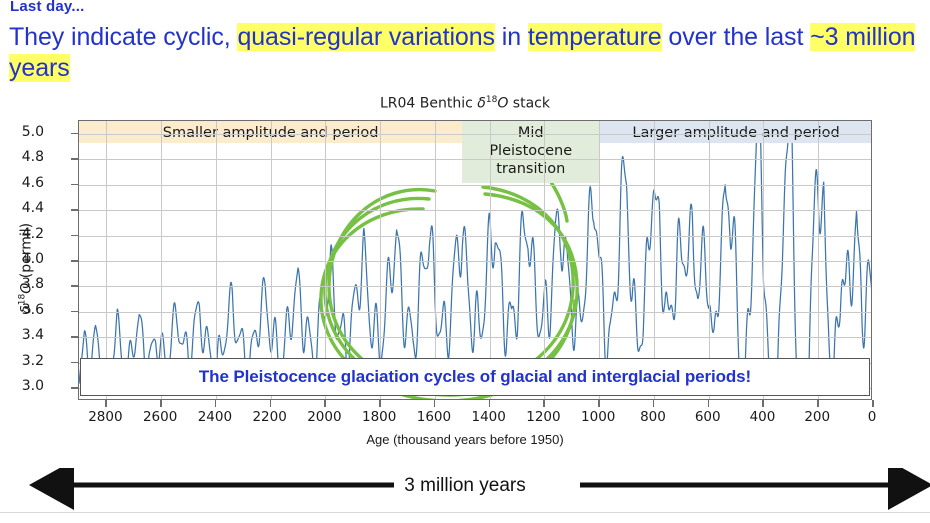 The width and height of the screenshot is (930, 523). I want to click on x-tick-label-7: 1400, so click(488, 417).